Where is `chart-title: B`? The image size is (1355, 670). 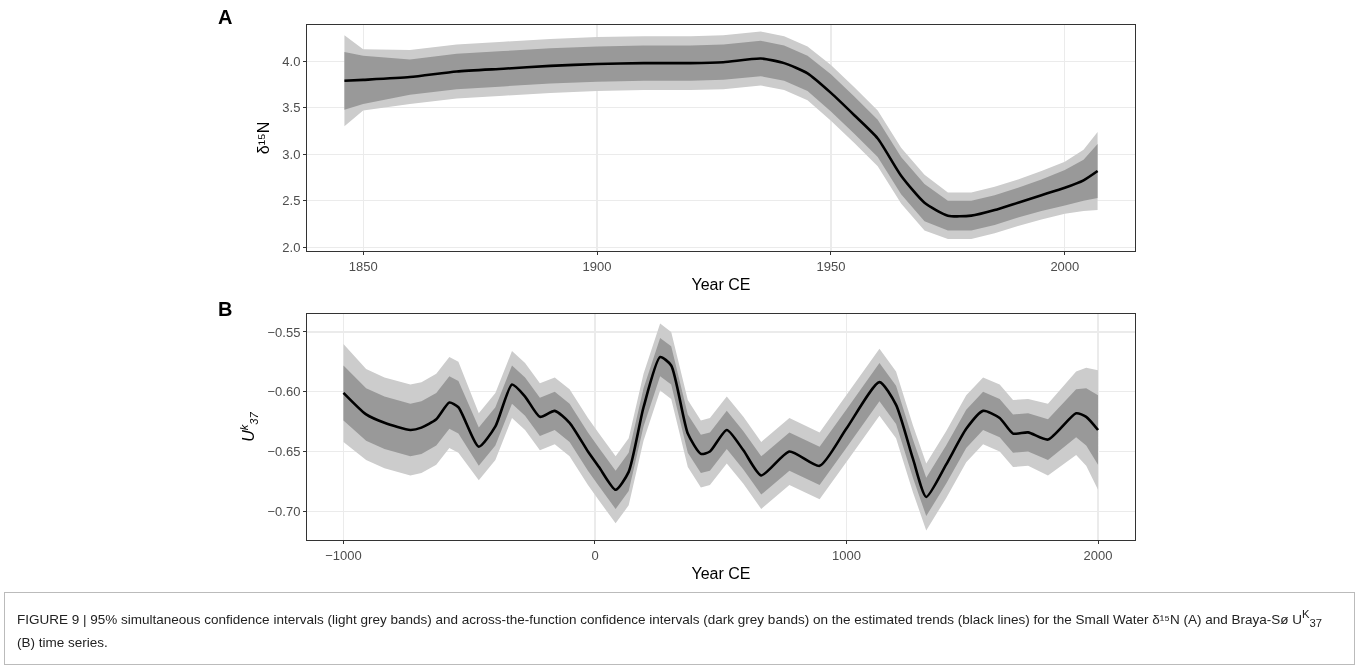
chart-title: B is located at coordinates (225, 309).